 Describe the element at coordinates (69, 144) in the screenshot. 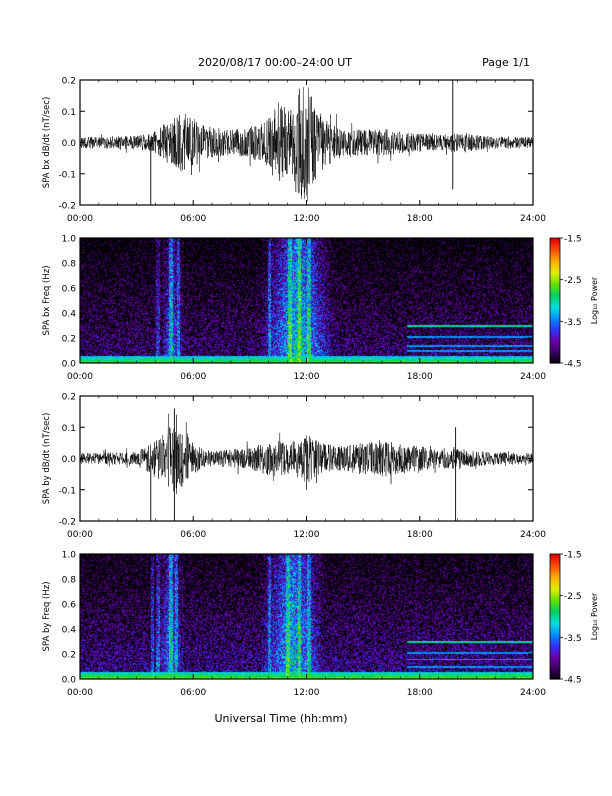

I see `y-tick-label: 0.0` at that location.